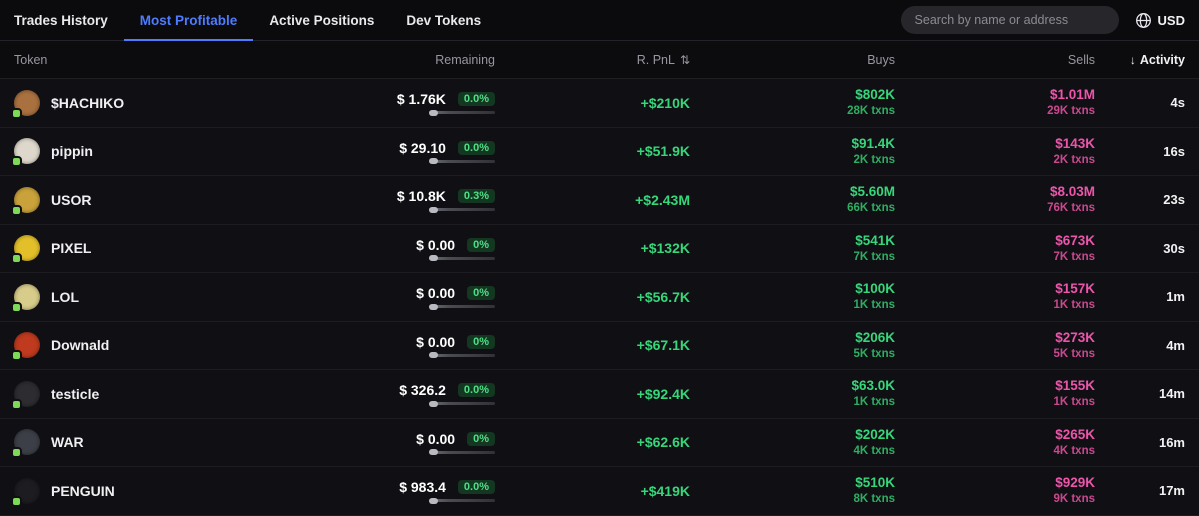 This screenshot has width=1199, height=516. Describe the element at coordinates (873, 143) in the screenshot. I see `buys-value: $91.4K` at that location.